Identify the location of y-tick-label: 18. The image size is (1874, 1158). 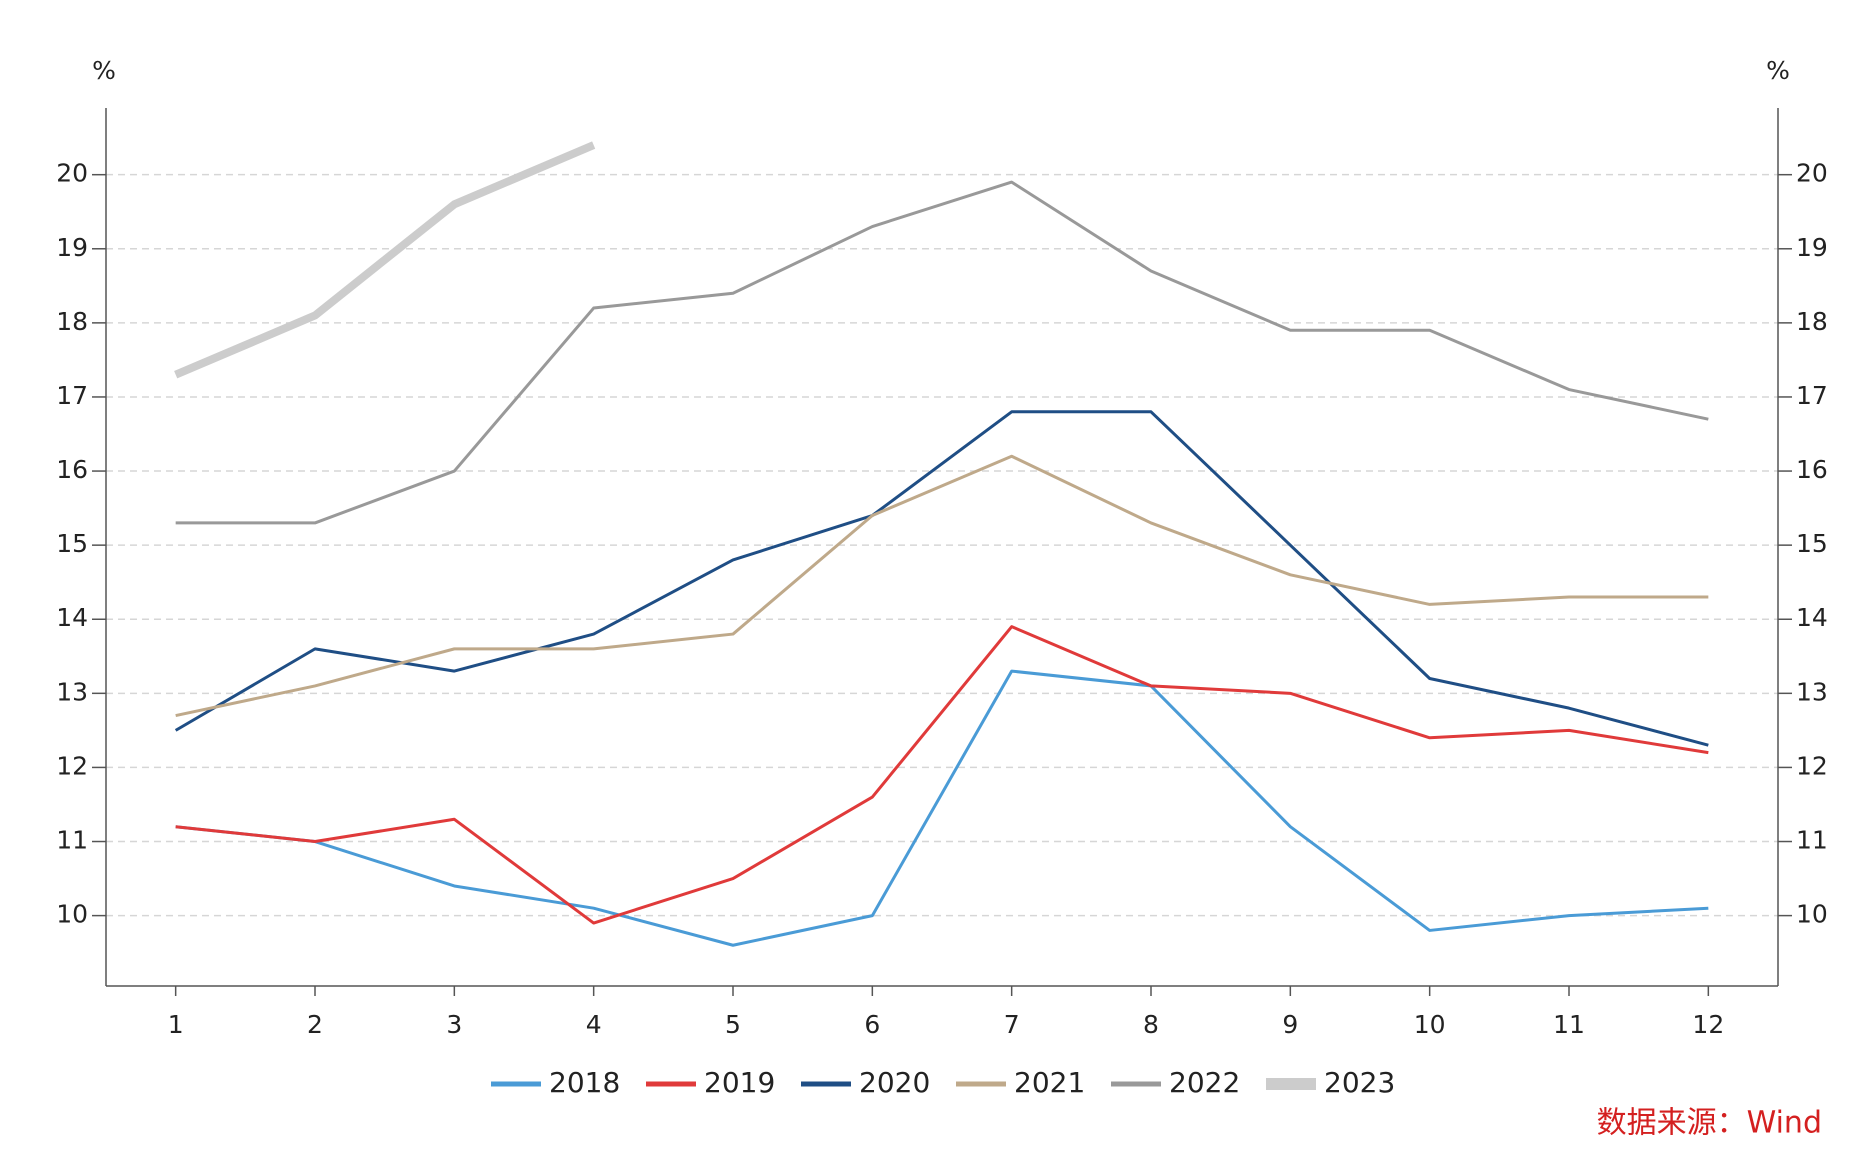
(72, 321).